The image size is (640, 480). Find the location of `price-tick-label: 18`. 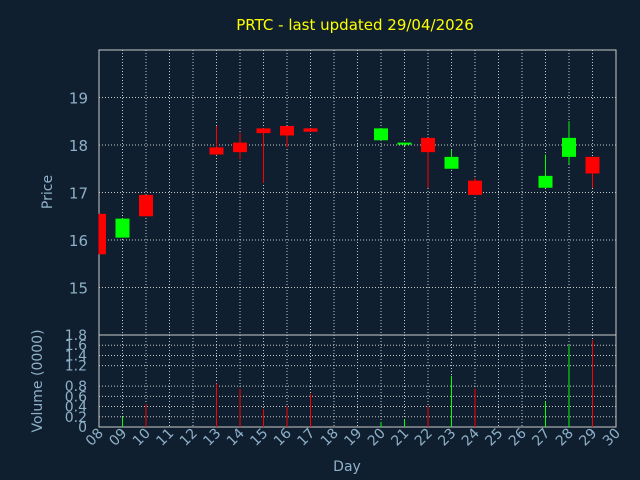

price-tick-label: 18 is located at coordinates (78, 146).